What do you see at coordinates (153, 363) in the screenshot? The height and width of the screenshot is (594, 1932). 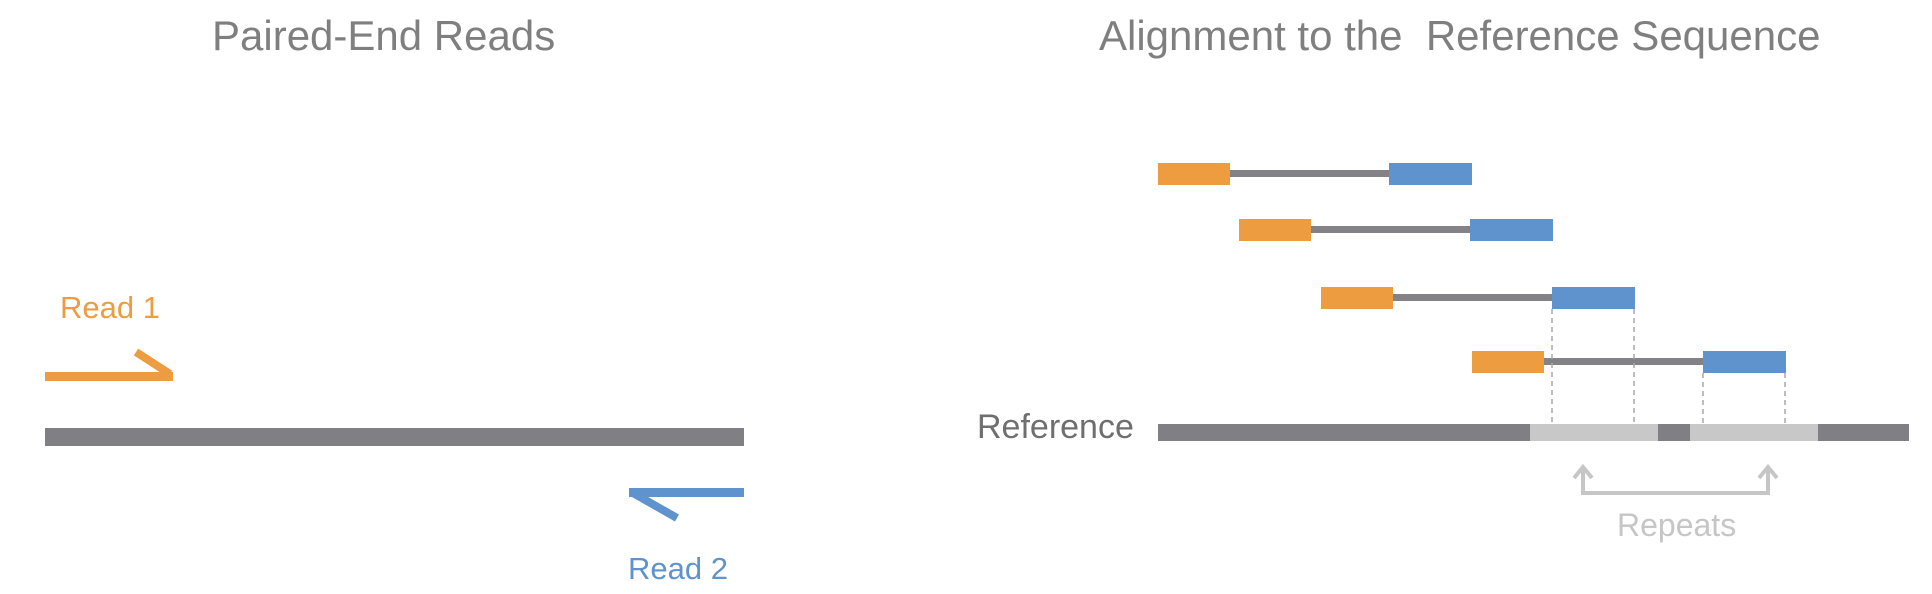 I see `read1-arrow-head` at bounding box center [153, 363].